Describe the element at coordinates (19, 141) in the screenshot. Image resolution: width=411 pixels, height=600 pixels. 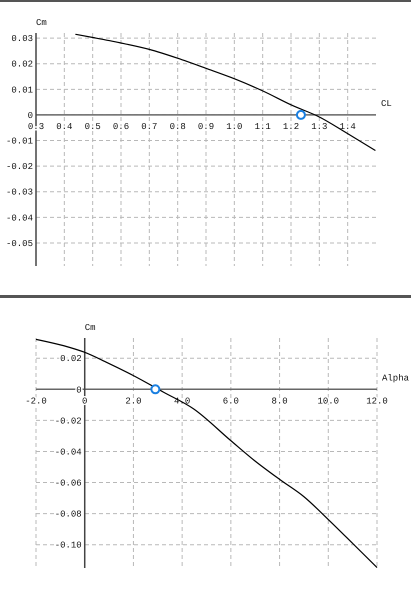
I see `y-tick-label: -0.01` at that location.